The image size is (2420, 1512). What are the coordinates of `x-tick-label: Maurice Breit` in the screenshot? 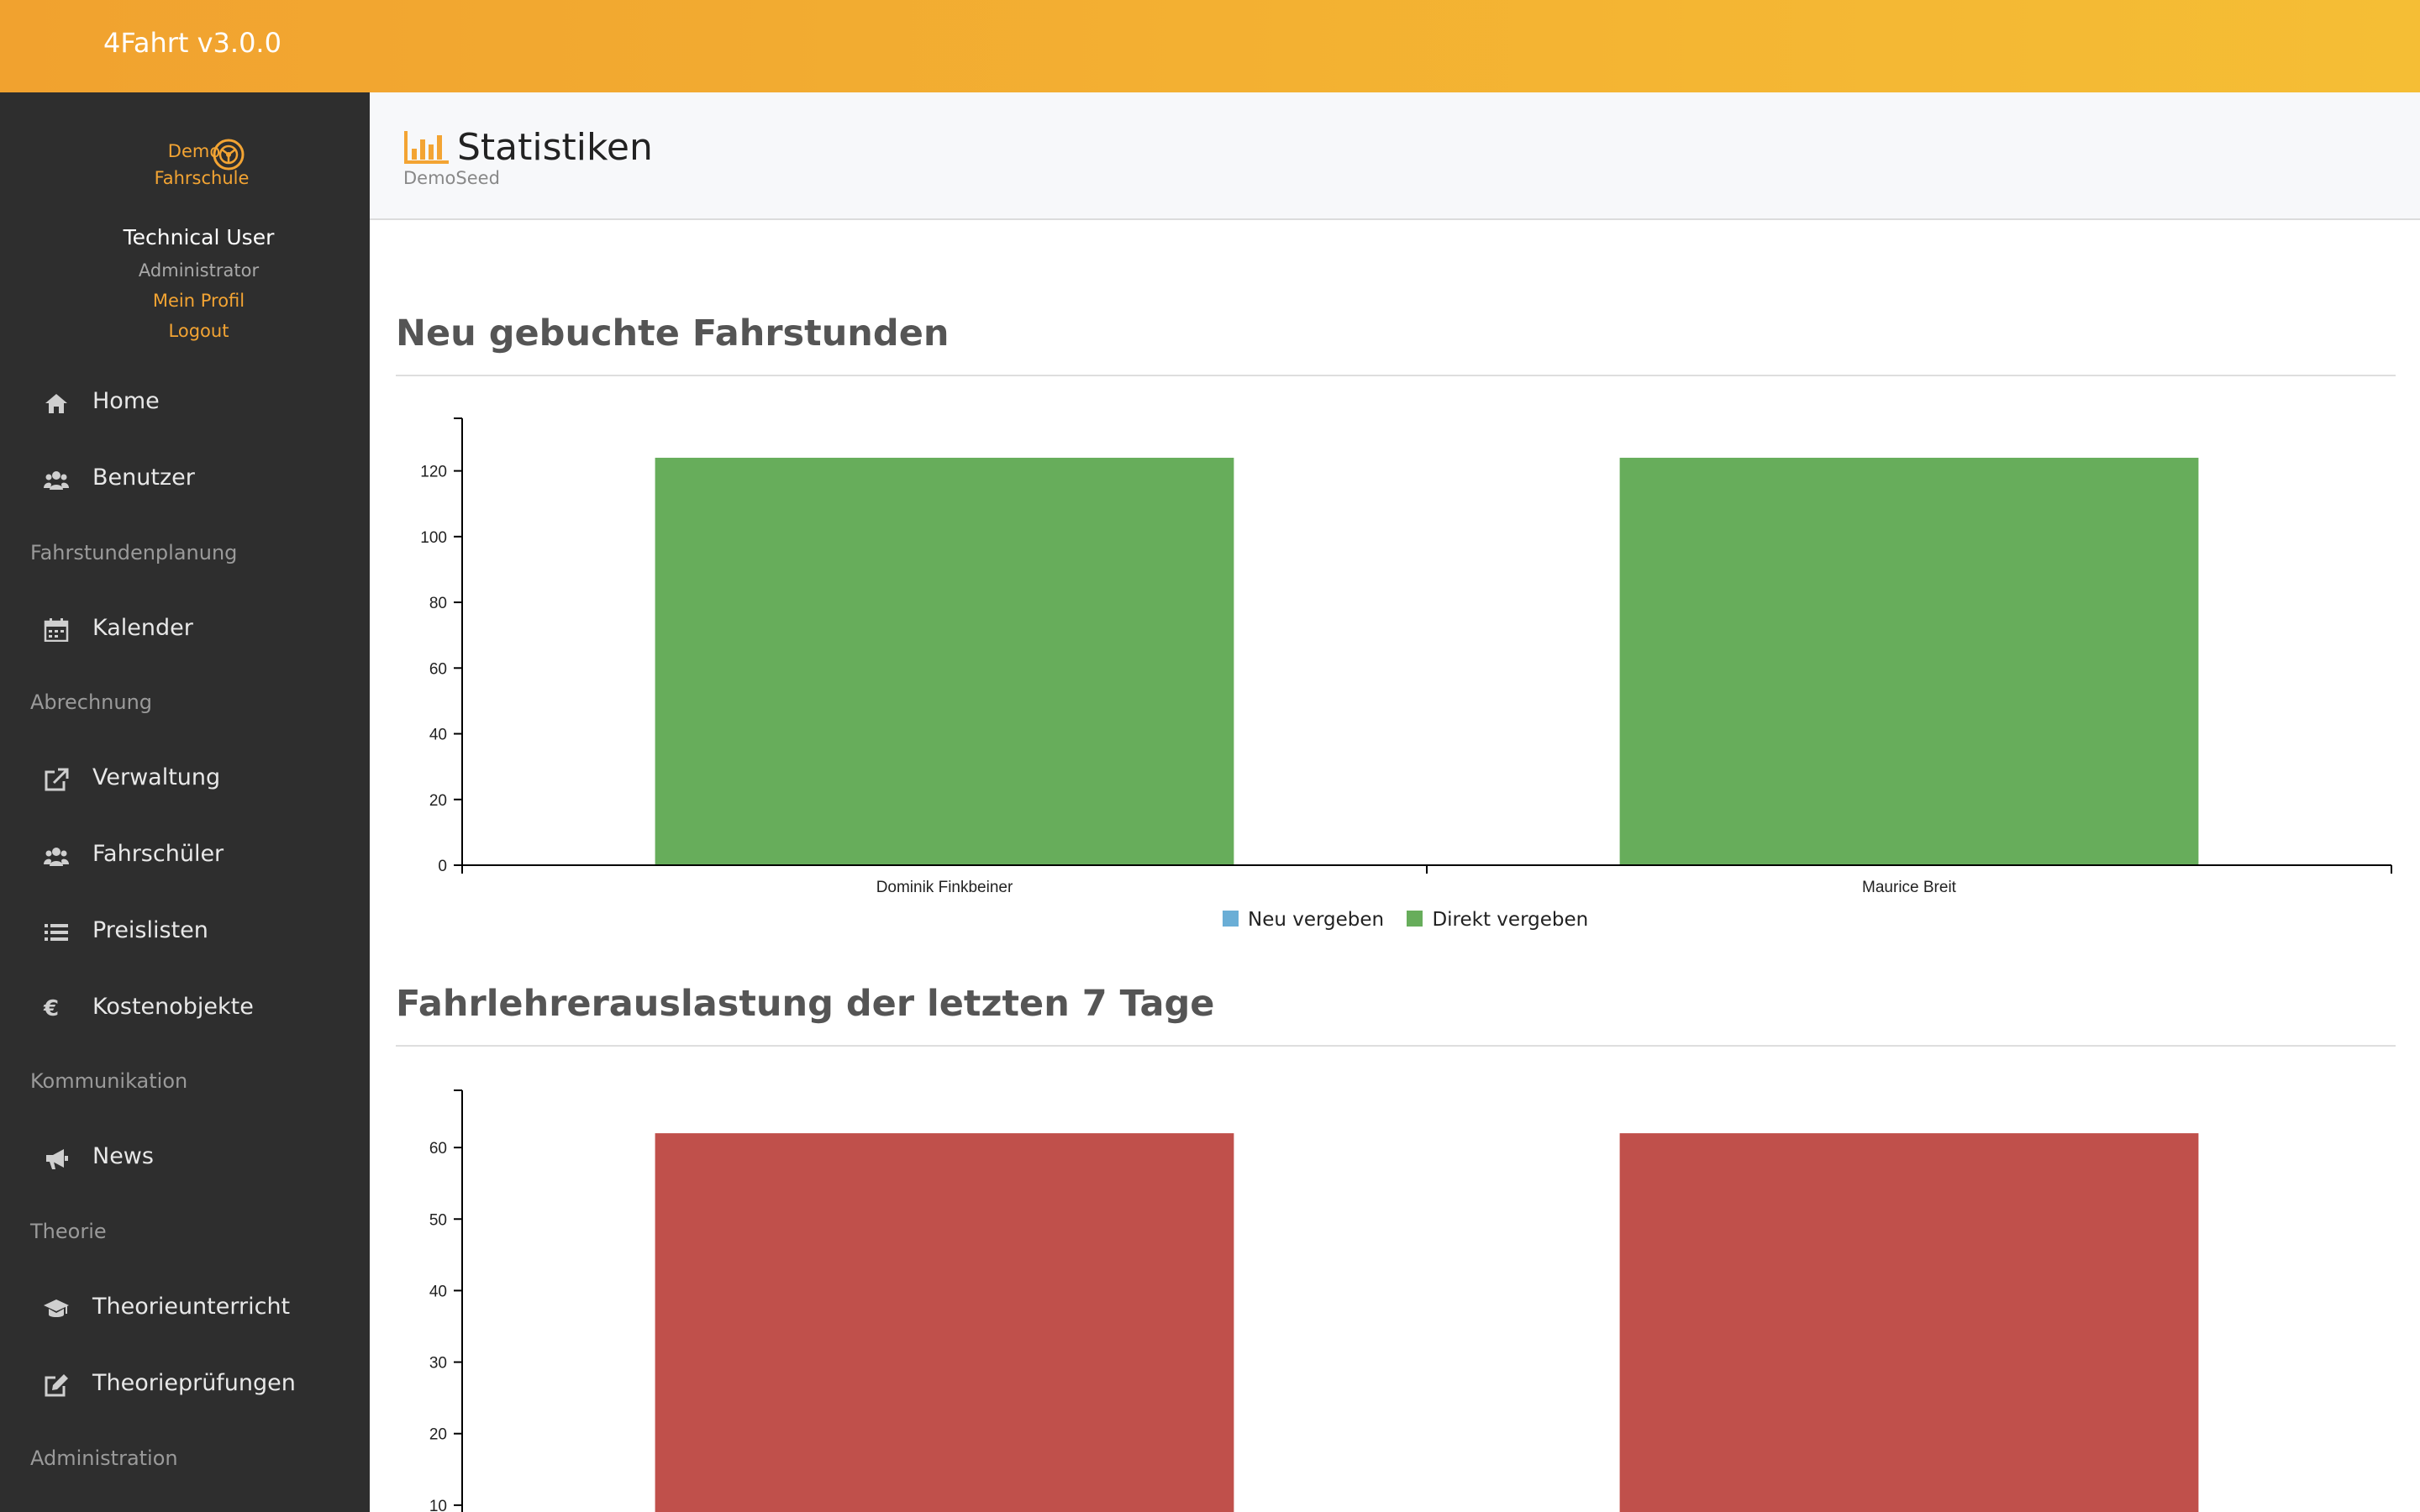 It's located at (1910, 887).